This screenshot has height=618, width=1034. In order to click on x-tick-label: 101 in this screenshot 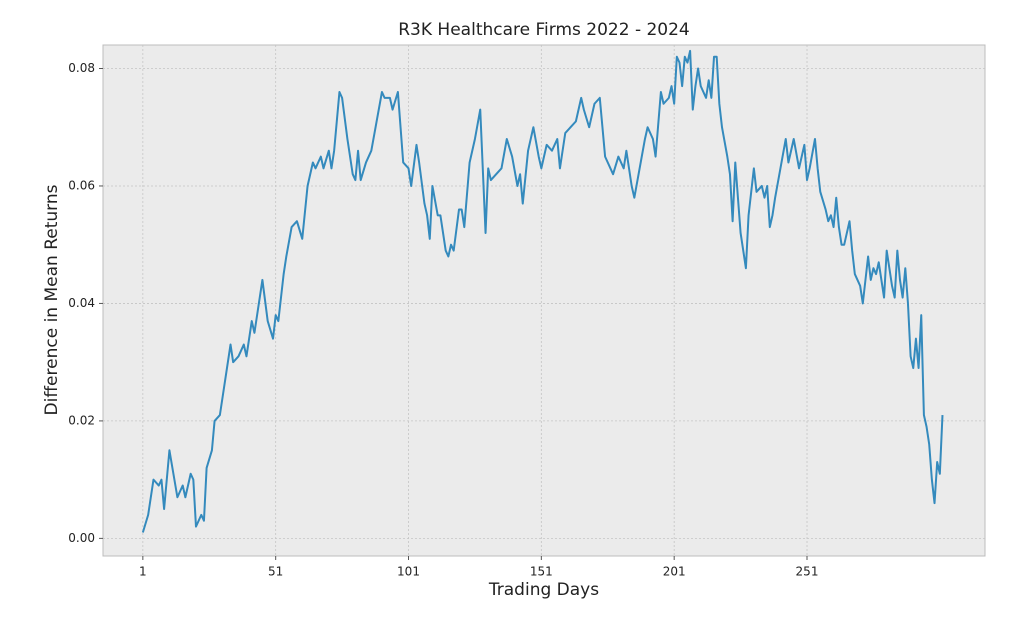, I will do `click(408, 572)`.